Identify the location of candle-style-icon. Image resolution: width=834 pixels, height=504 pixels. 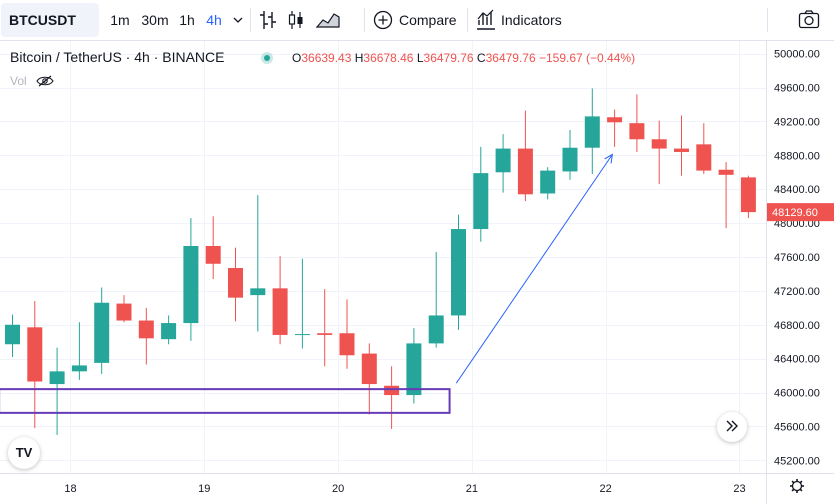
(296, 20).